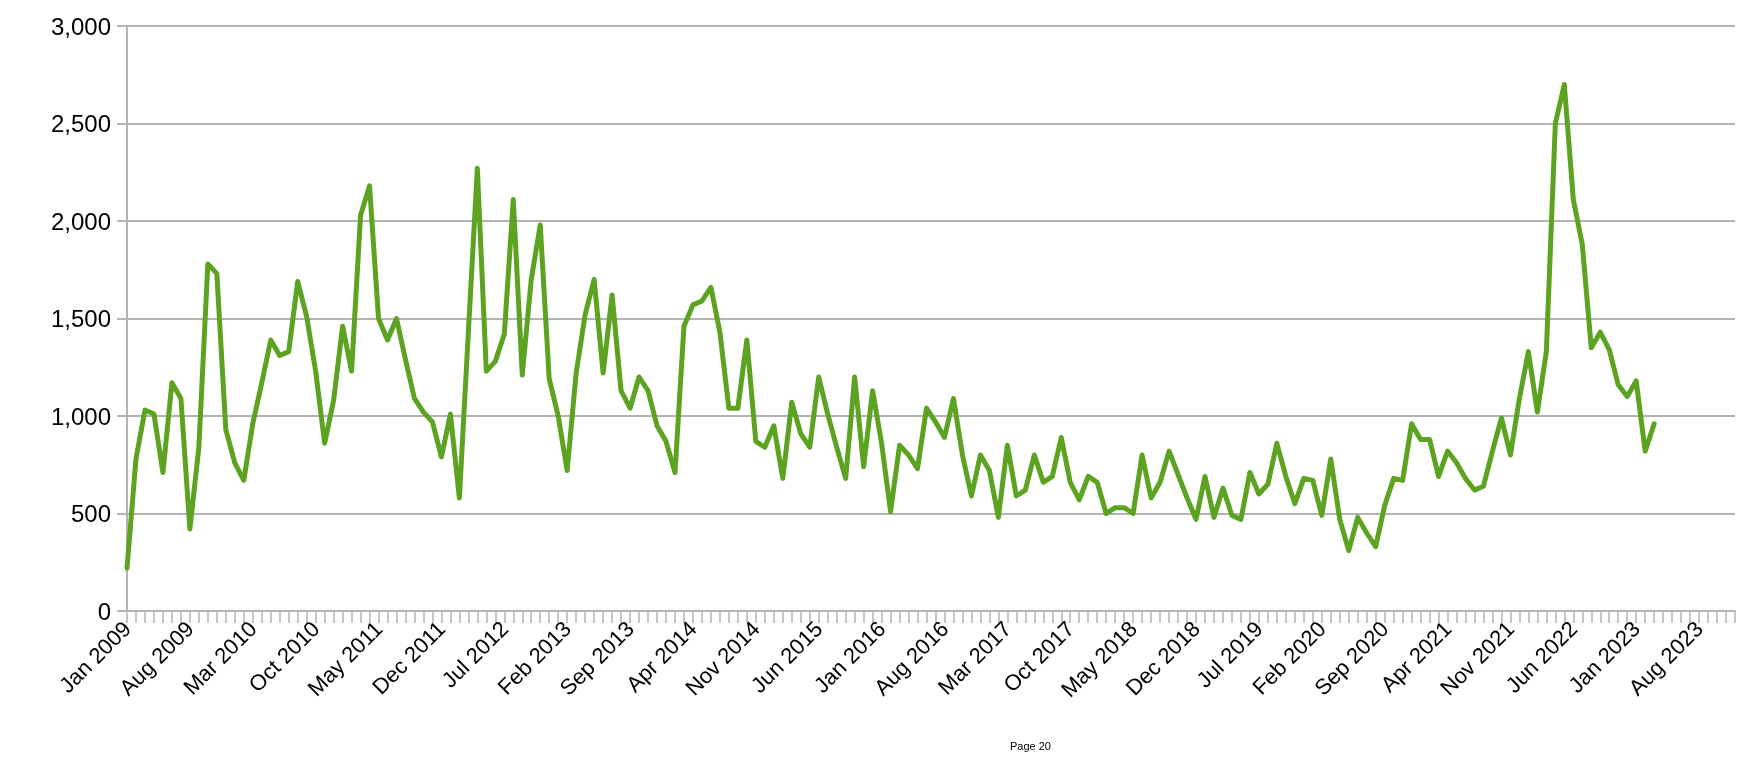 The width and height of the screenshot is (1743, 757). Describe the element at coordinates (80, 123) in the screenshot. I see `y-tick-label: 2,500` at that location.